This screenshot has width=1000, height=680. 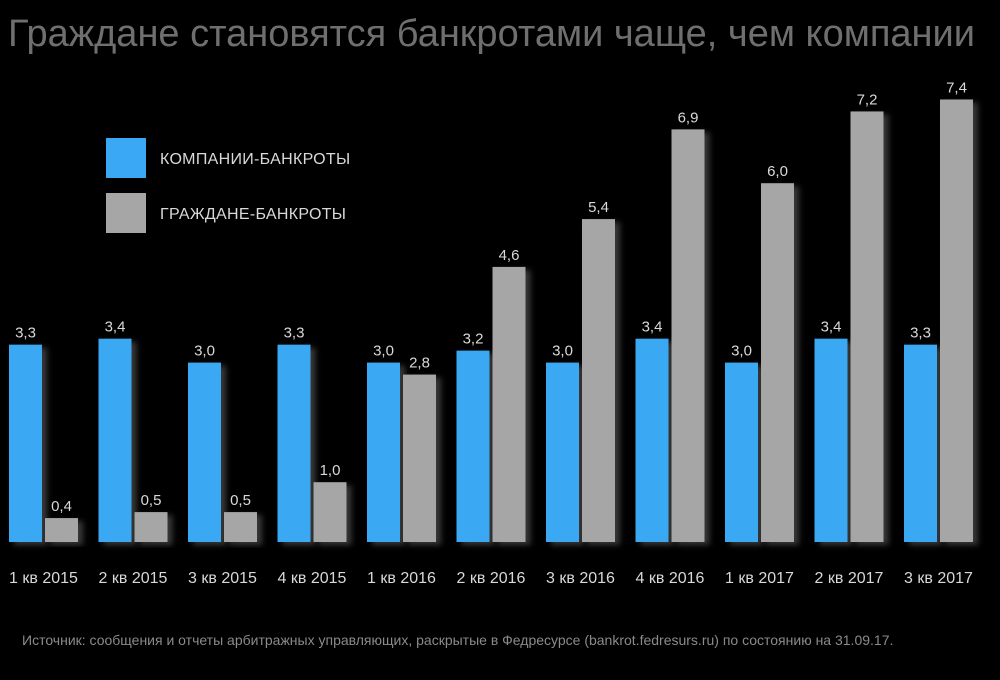 I want to click on data-label-citizens-7: 5,4, so click(x=598, y=207).